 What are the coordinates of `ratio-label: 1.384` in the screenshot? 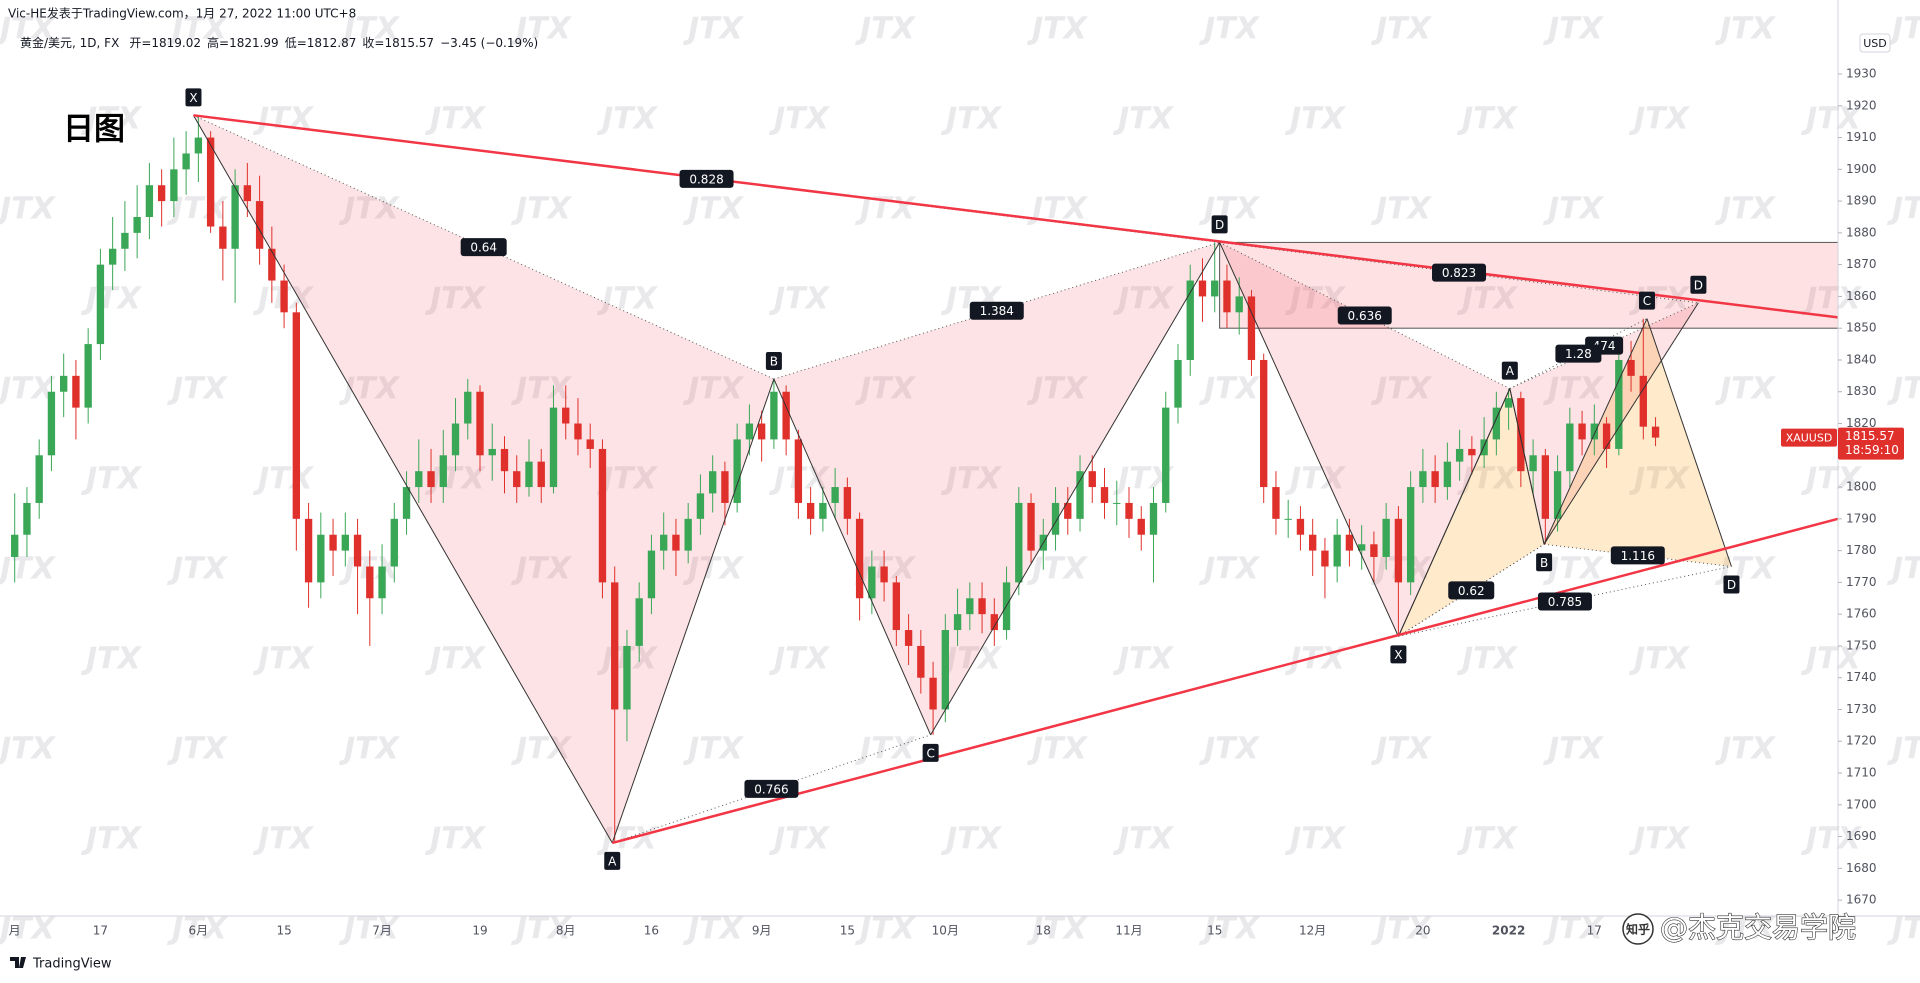 It's located at (997, 311).